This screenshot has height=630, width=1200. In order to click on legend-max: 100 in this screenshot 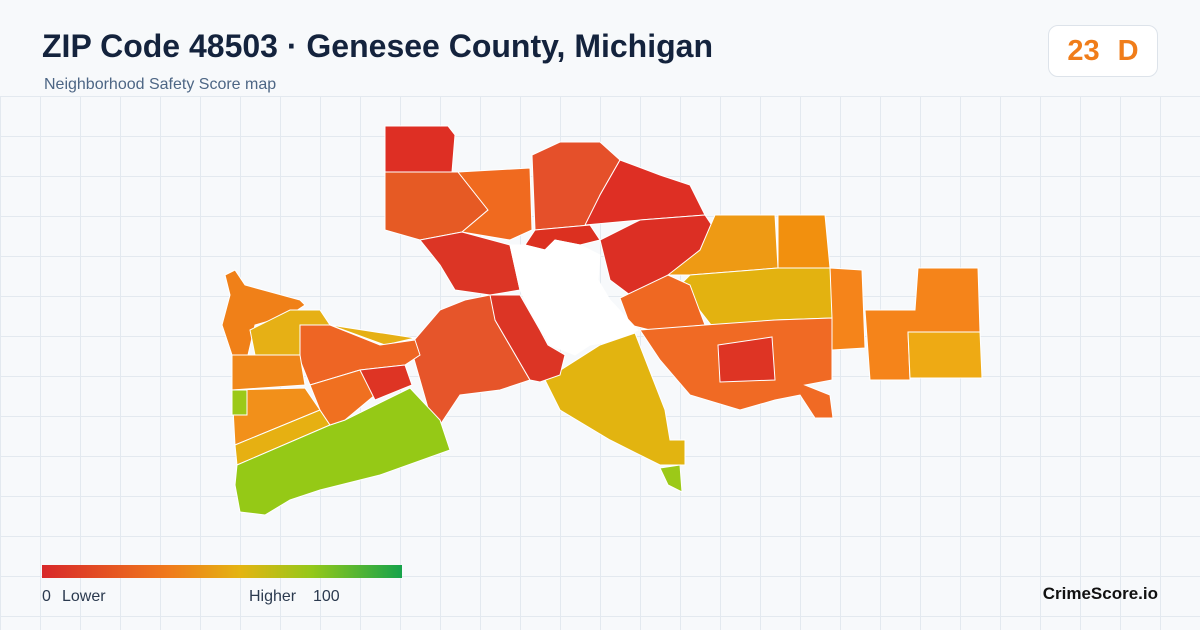, I will do `click(326, 596)`.